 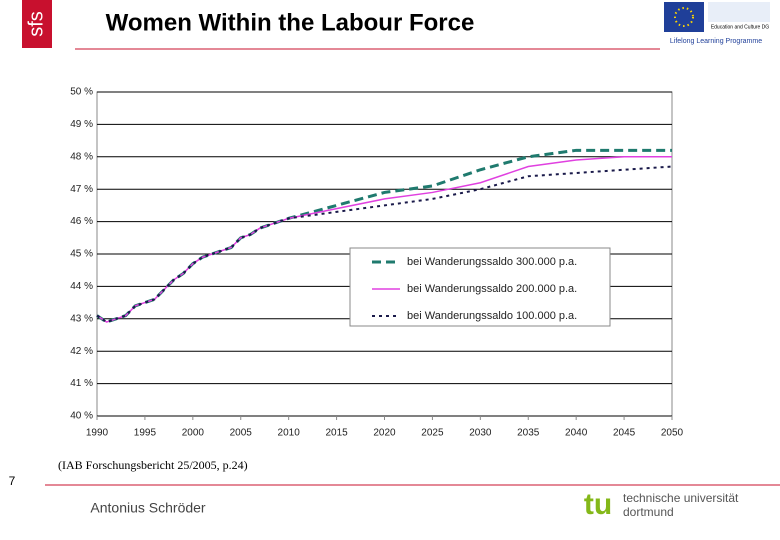 I want to click on y-tick-label: 49 %, so click(x=81, y=124).